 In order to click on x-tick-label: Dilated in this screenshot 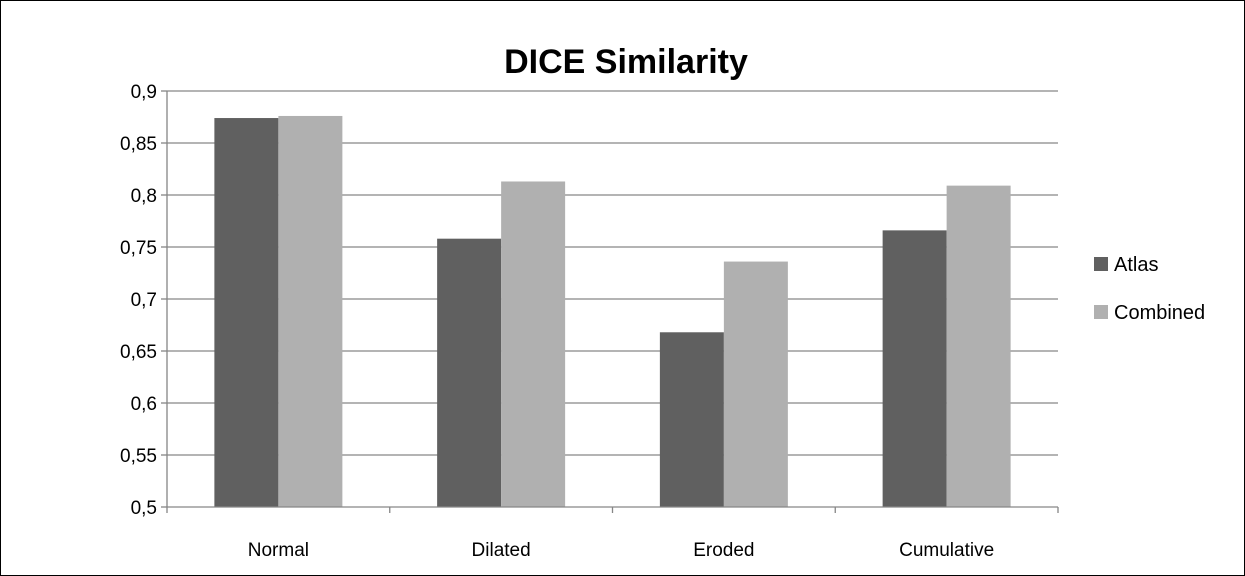, I will do `click(501, 550)`.